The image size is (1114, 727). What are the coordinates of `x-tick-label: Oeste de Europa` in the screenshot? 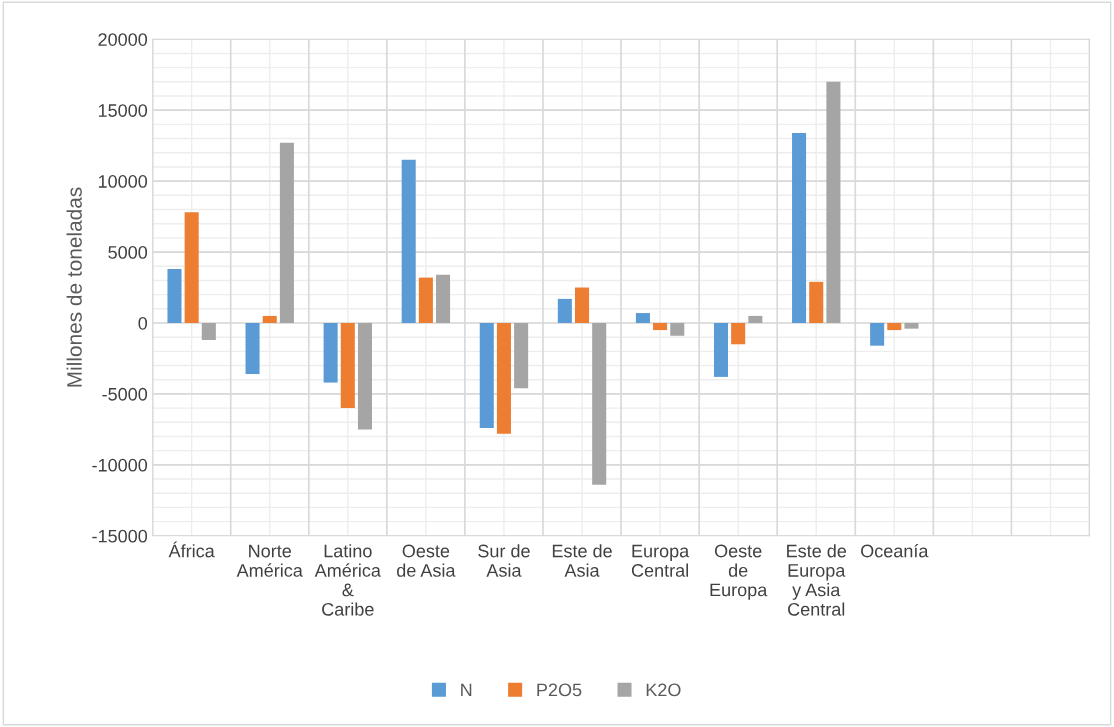 It's located at (739, 572).